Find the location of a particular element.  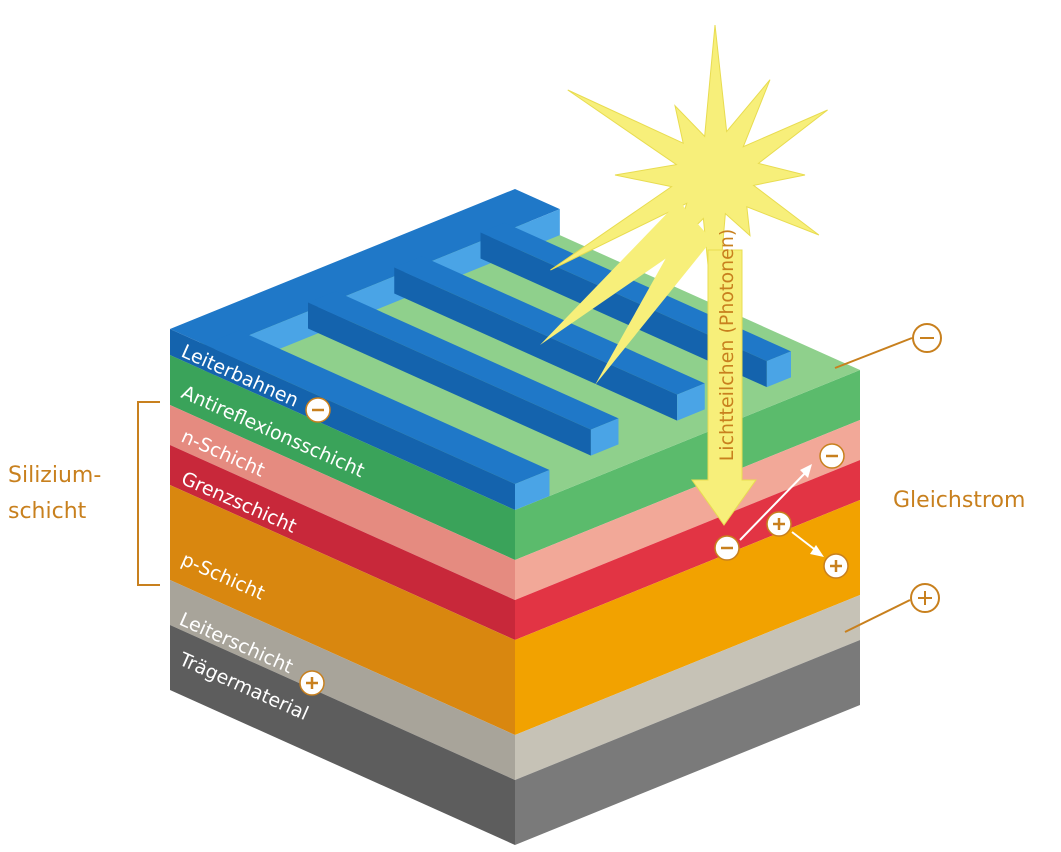

bracket is located at coordinates (148, 493).